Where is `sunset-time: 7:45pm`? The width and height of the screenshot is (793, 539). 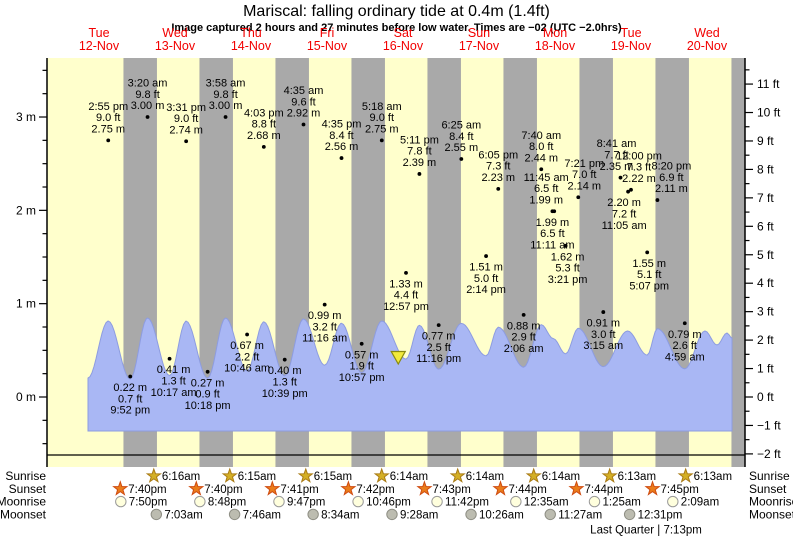 sunset-time: 7:45pm is located at coordinates (680, 490).